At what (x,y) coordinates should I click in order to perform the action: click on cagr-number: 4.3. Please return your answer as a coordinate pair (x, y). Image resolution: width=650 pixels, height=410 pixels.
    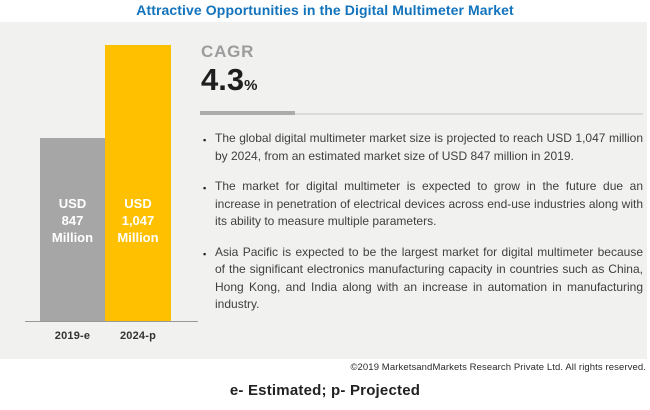
    Looking at the image, I should click on (223, 79).